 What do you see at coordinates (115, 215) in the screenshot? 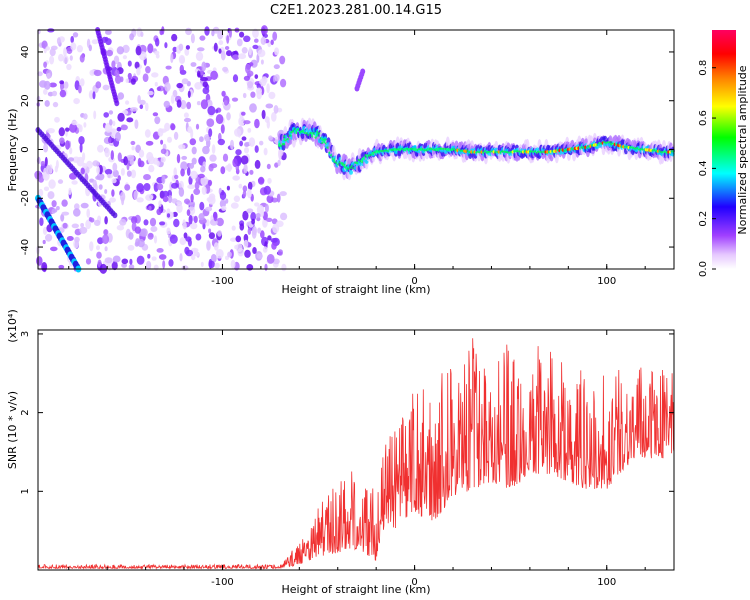
I see `diagonal-speck` at bounding box center [115, 215].